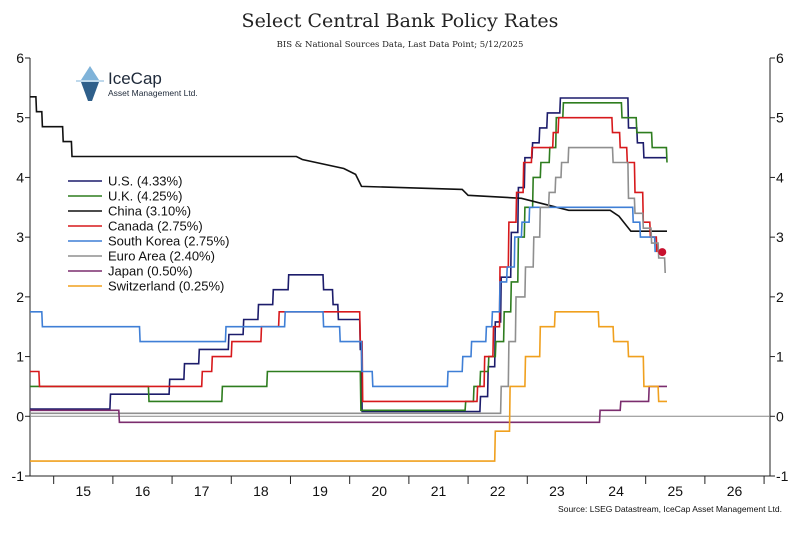  I want to click on last-point-marker, so click(662, 252).